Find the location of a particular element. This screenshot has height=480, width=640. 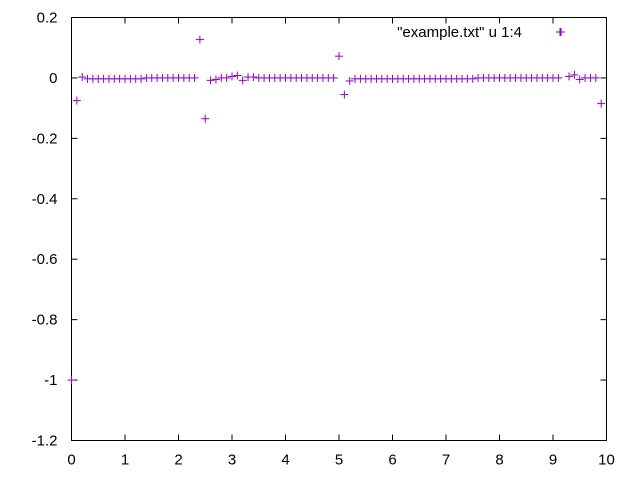

x-tick-label: 8 is located at coordinates (499, 460).